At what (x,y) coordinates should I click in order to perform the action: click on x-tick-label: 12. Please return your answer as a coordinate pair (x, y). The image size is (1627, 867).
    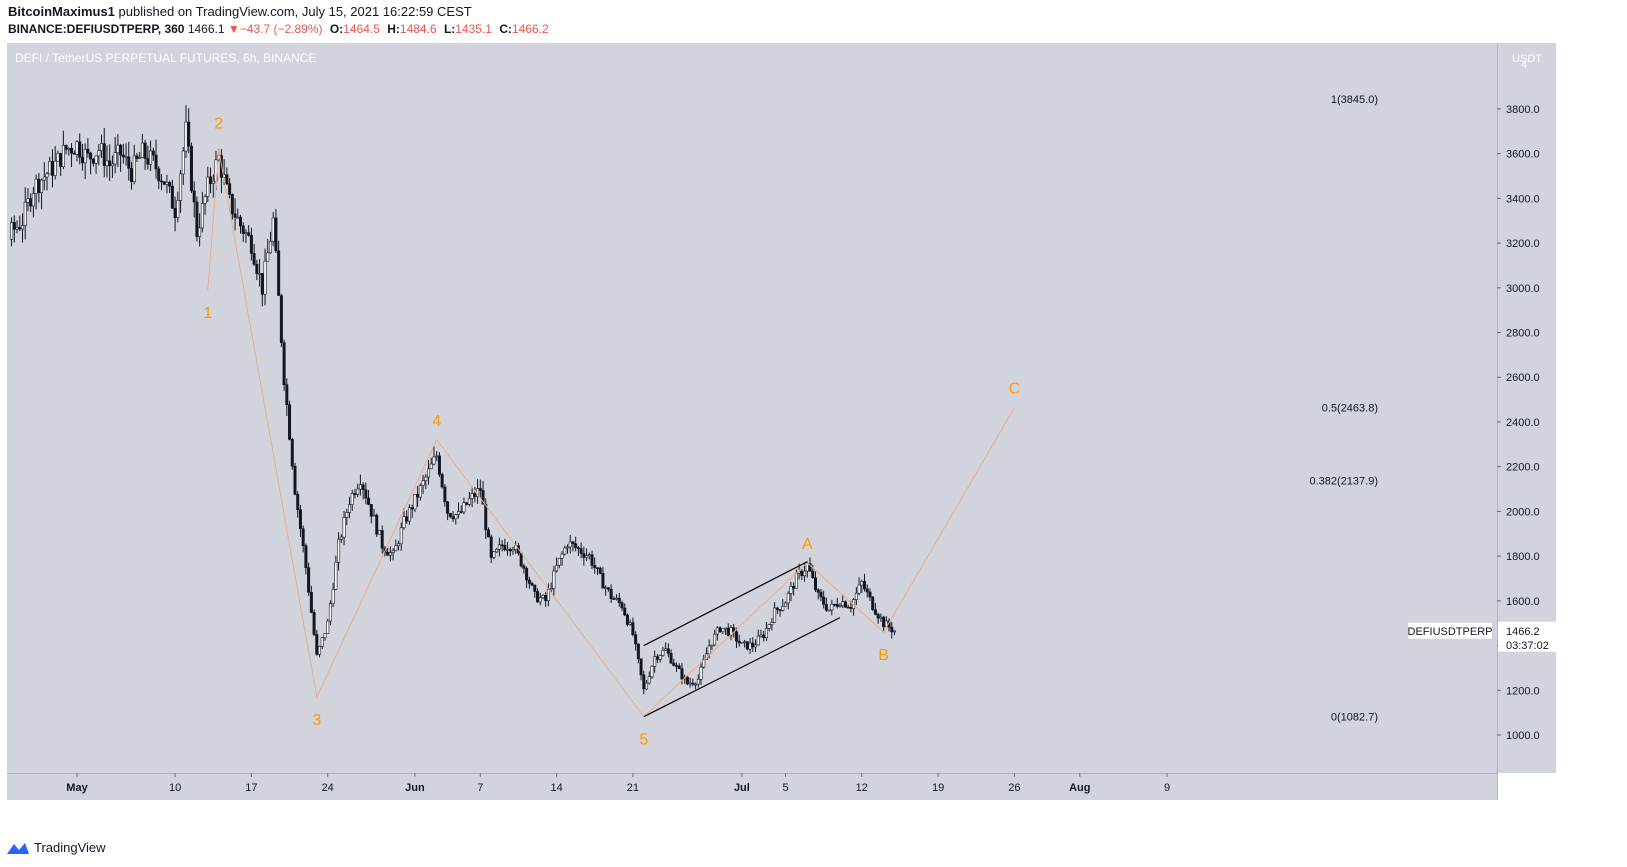
    Looking at the image, I should click on (862, 788).